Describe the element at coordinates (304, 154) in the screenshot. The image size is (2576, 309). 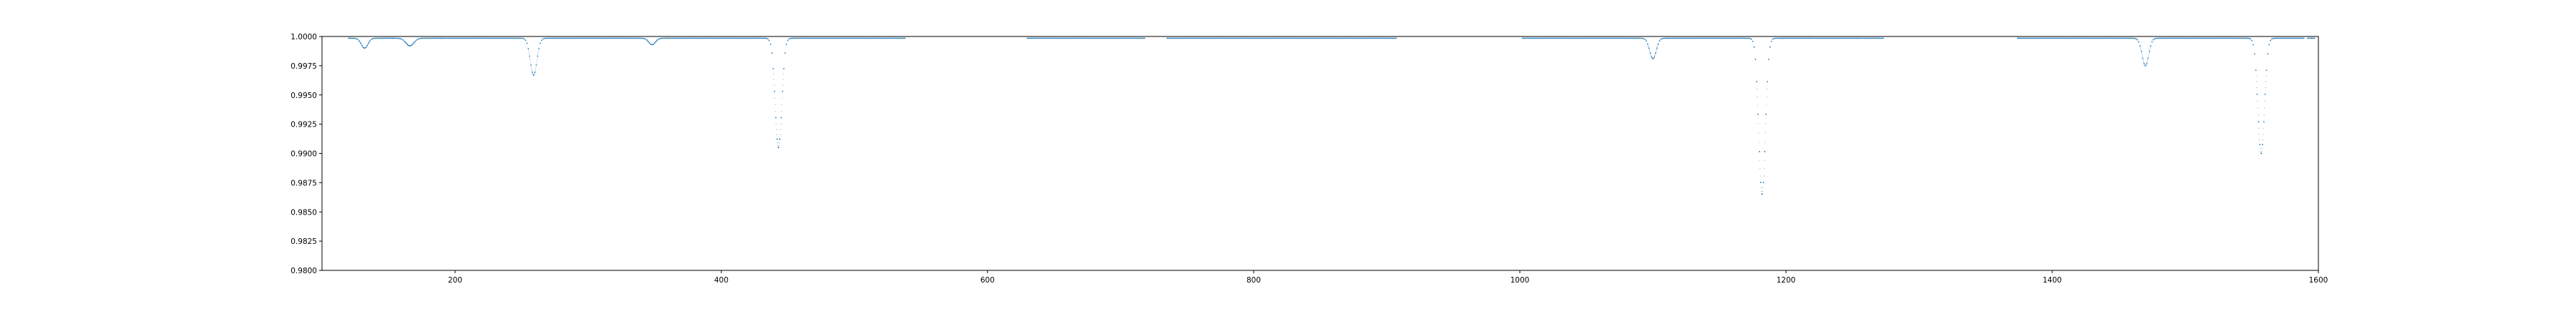
I see `y-tick-label: 0.9900` at that location.